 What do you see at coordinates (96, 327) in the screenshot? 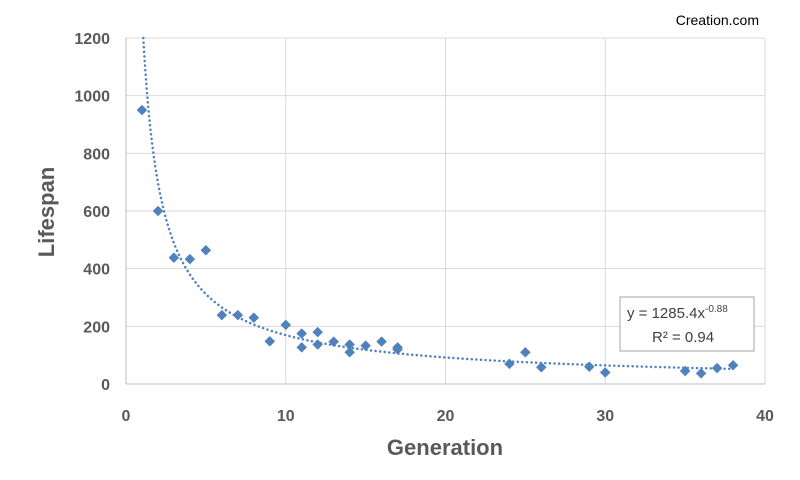
I see `y-tick-label: 200` at bounding box center [96, 327].